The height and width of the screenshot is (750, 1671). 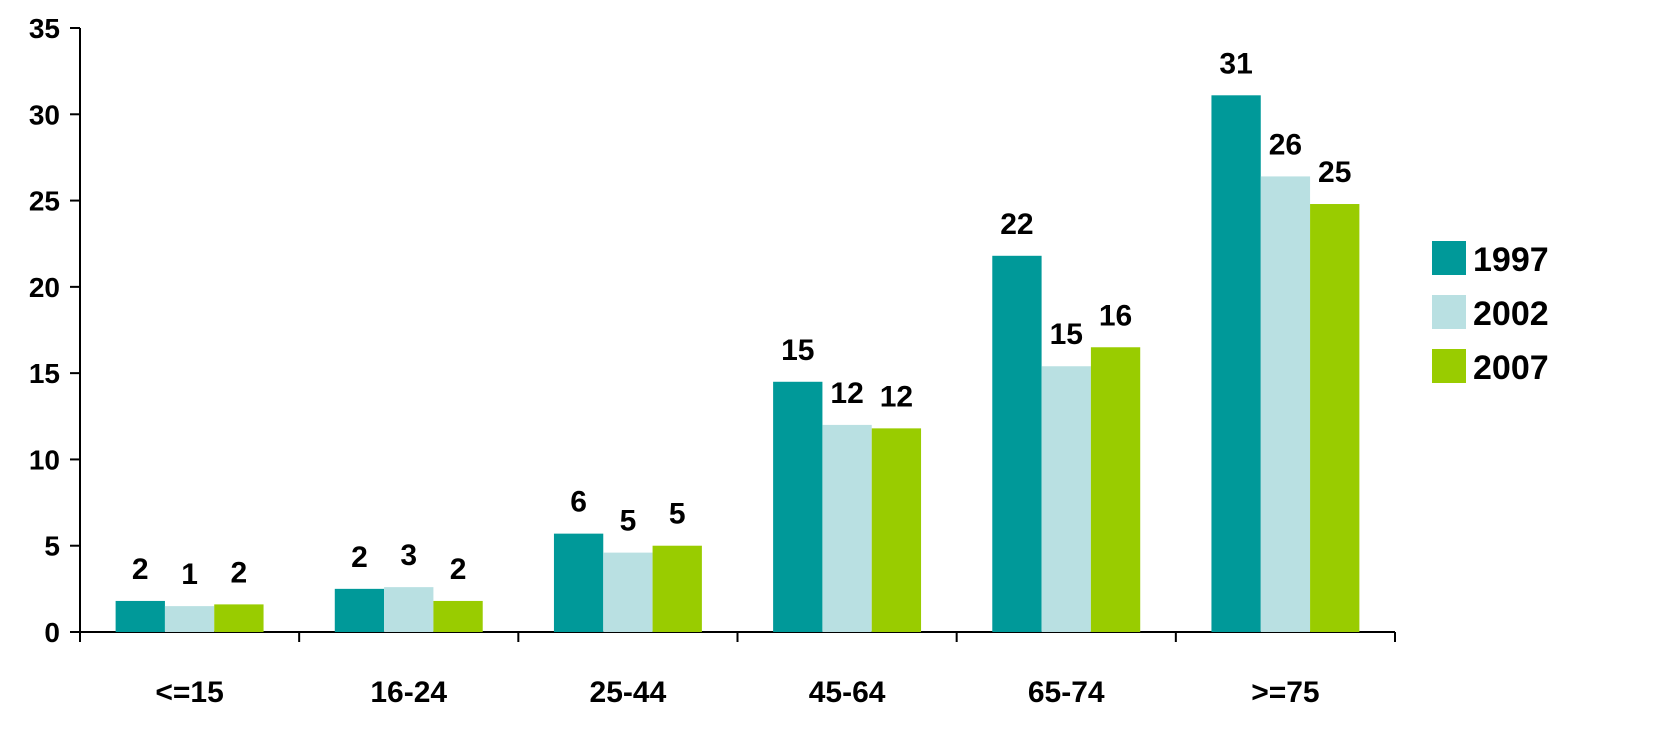 I want to click on y-tick-label: 20, so click(x=44, y=287).